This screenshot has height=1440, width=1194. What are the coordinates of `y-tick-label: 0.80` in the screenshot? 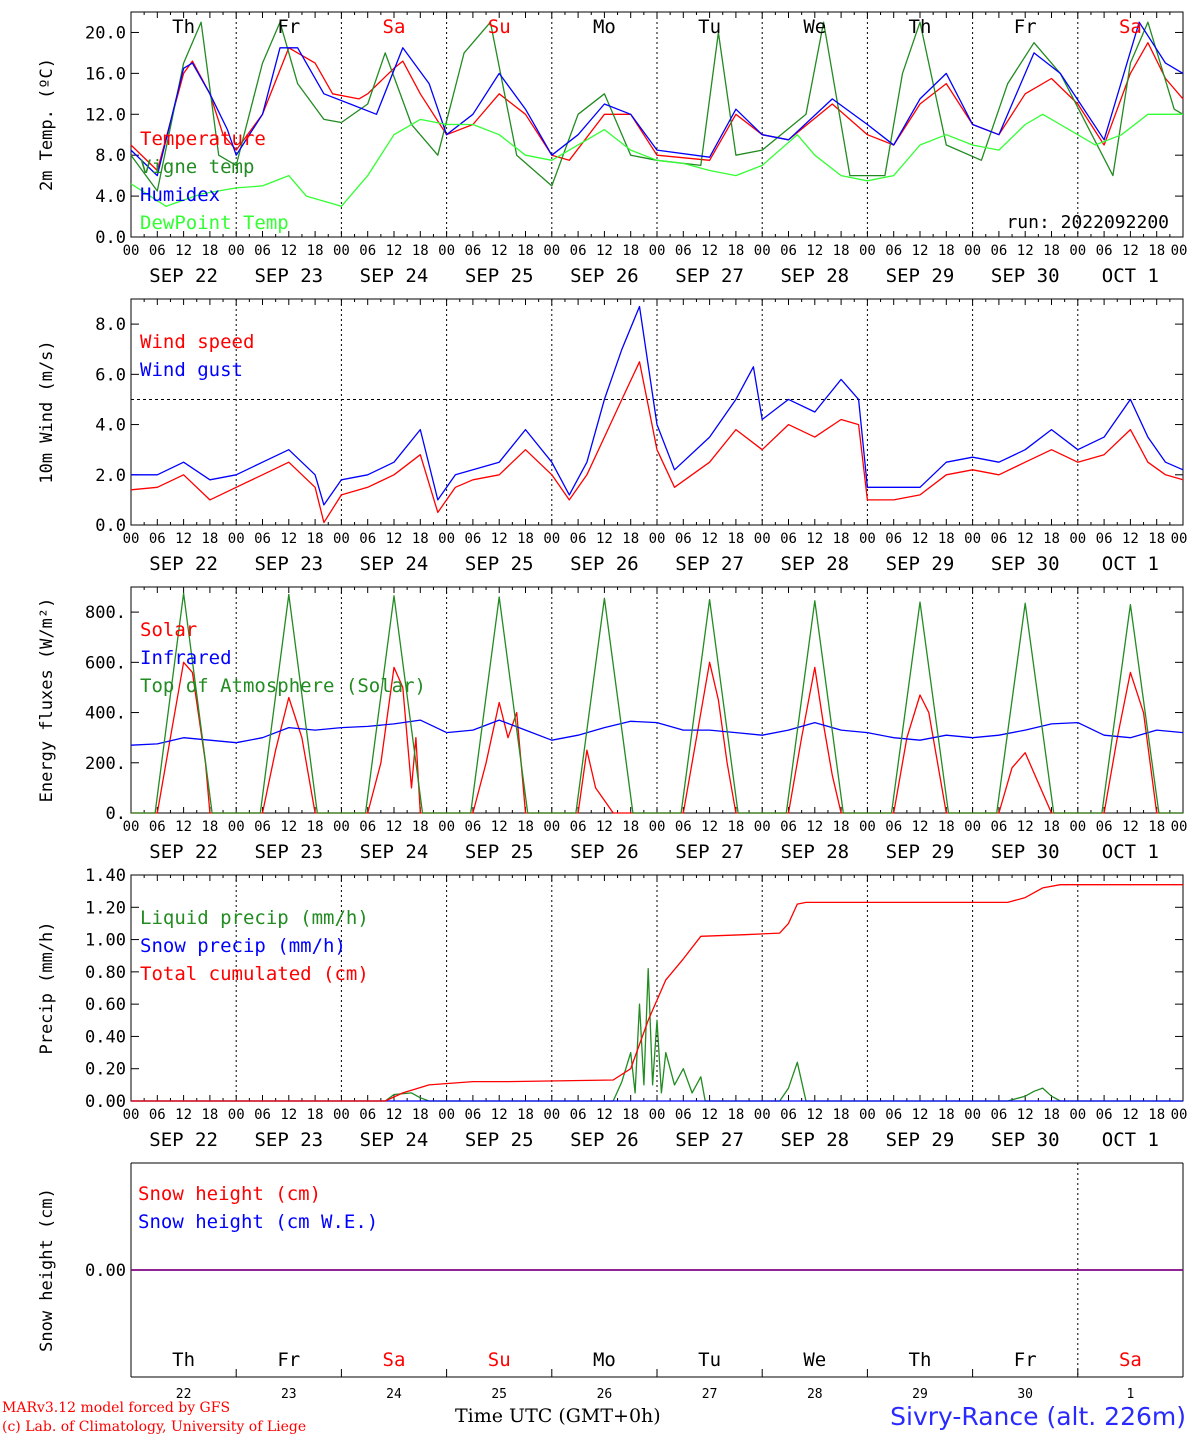 It's located at (105, 973).